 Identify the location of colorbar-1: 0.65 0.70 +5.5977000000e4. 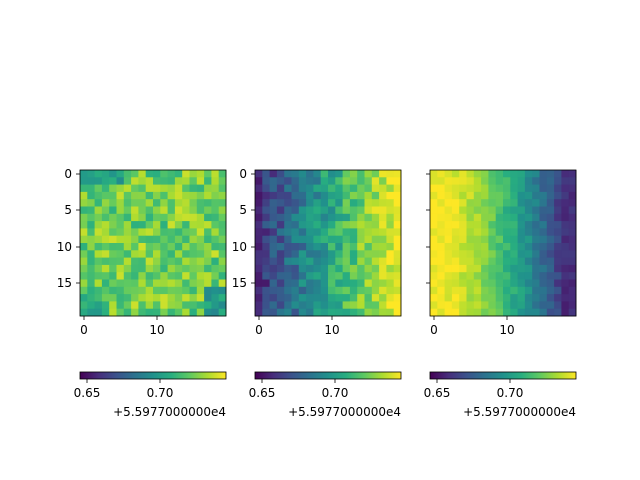
(150, 395).